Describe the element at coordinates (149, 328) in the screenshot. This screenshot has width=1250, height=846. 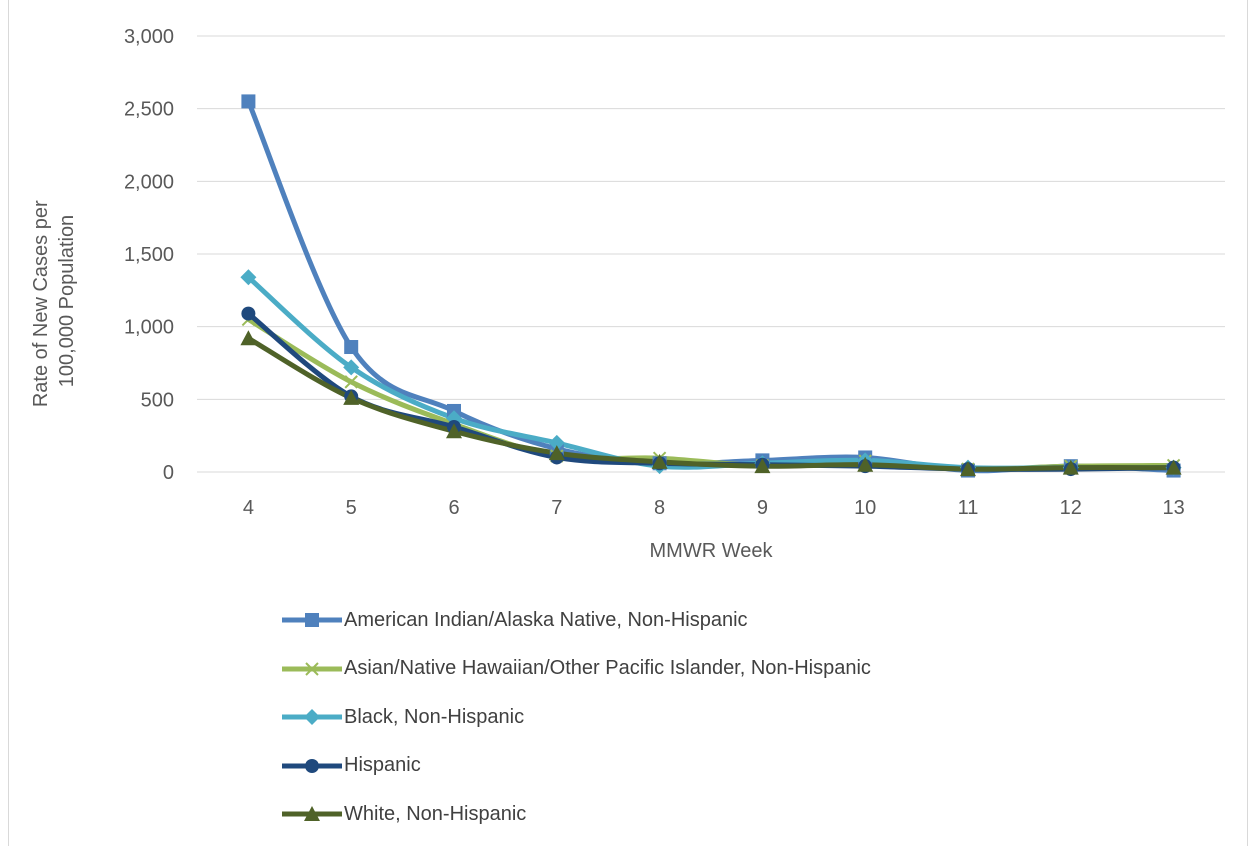
I see `y-tick-label: 1,000` at that location.